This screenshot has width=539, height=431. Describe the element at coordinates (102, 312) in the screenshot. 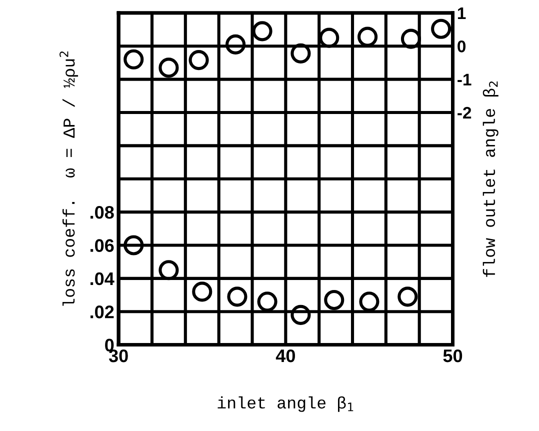

I see `y-tick-label: .02` at that location.